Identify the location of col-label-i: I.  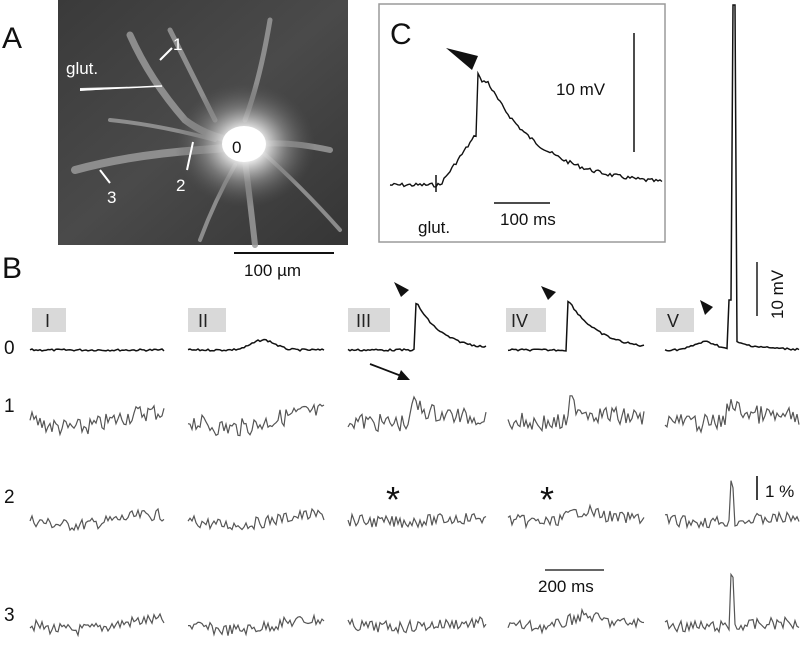
(47, 321).